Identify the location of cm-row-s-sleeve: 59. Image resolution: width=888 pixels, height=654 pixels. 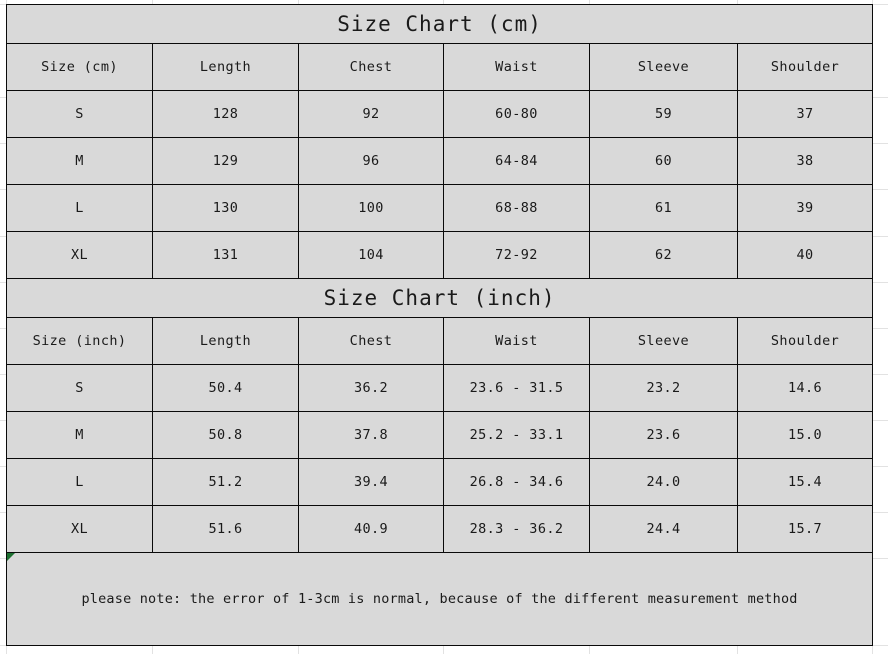
(663, 114).